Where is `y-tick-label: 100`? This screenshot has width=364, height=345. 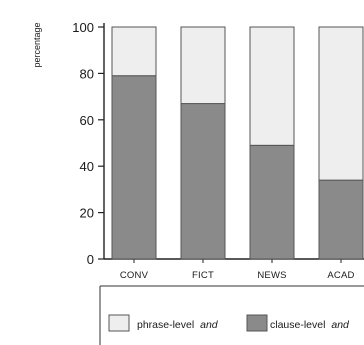
y-tick-label: 100 is located at coordinates (83, 27).